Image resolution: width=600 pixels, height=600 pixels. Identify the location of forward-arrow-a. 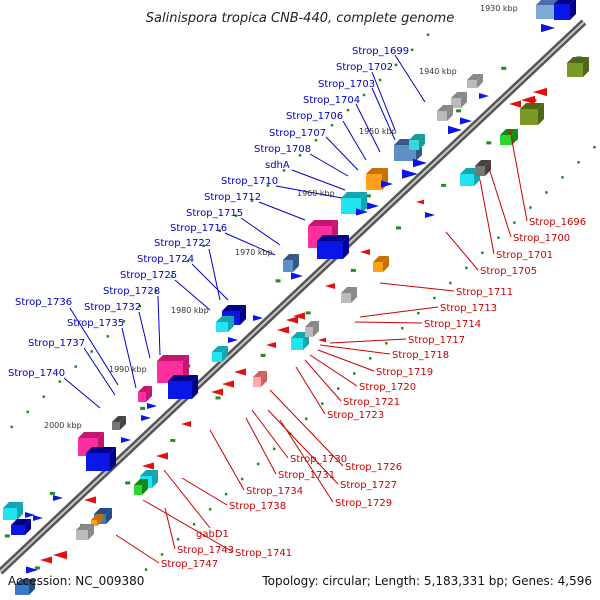
(548, 28).